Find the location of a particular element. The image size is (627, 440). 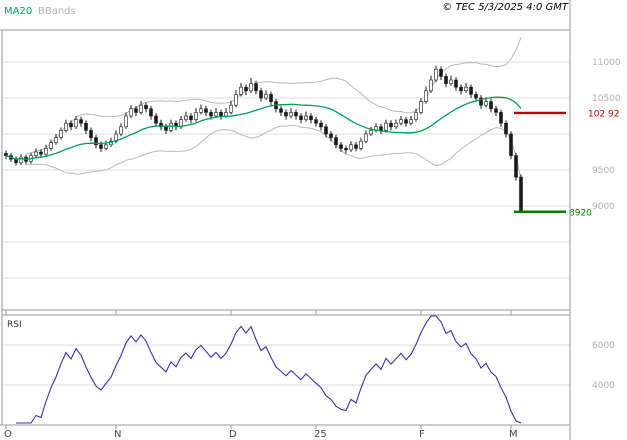

rsi-axis-labels: 6000 4000 is located at coordinates (603, 366).